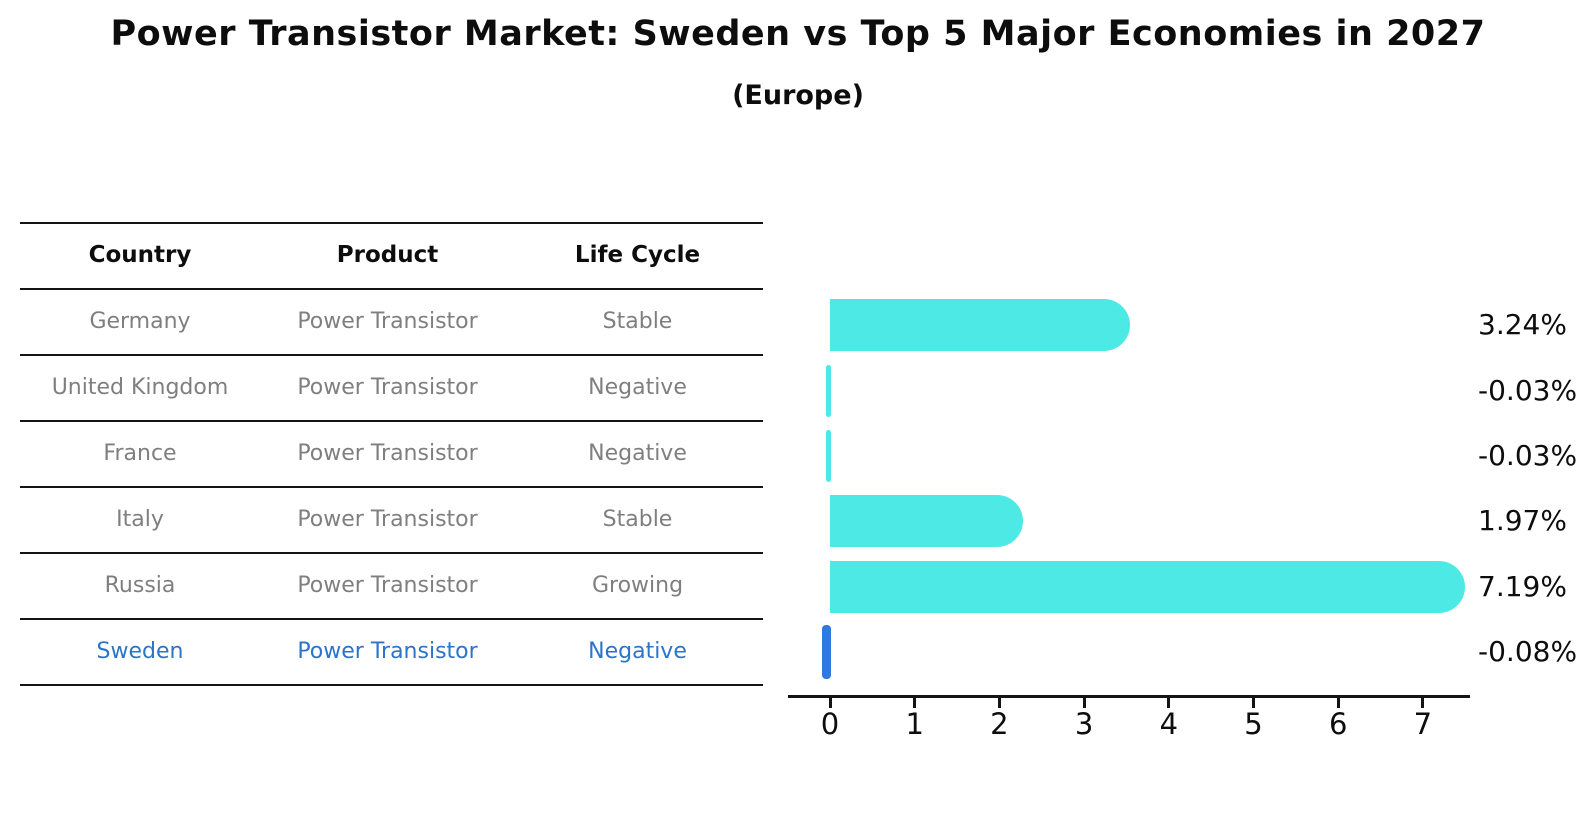 The image size is (1596, 823). I want to click on bar-france, so click(828, 456).